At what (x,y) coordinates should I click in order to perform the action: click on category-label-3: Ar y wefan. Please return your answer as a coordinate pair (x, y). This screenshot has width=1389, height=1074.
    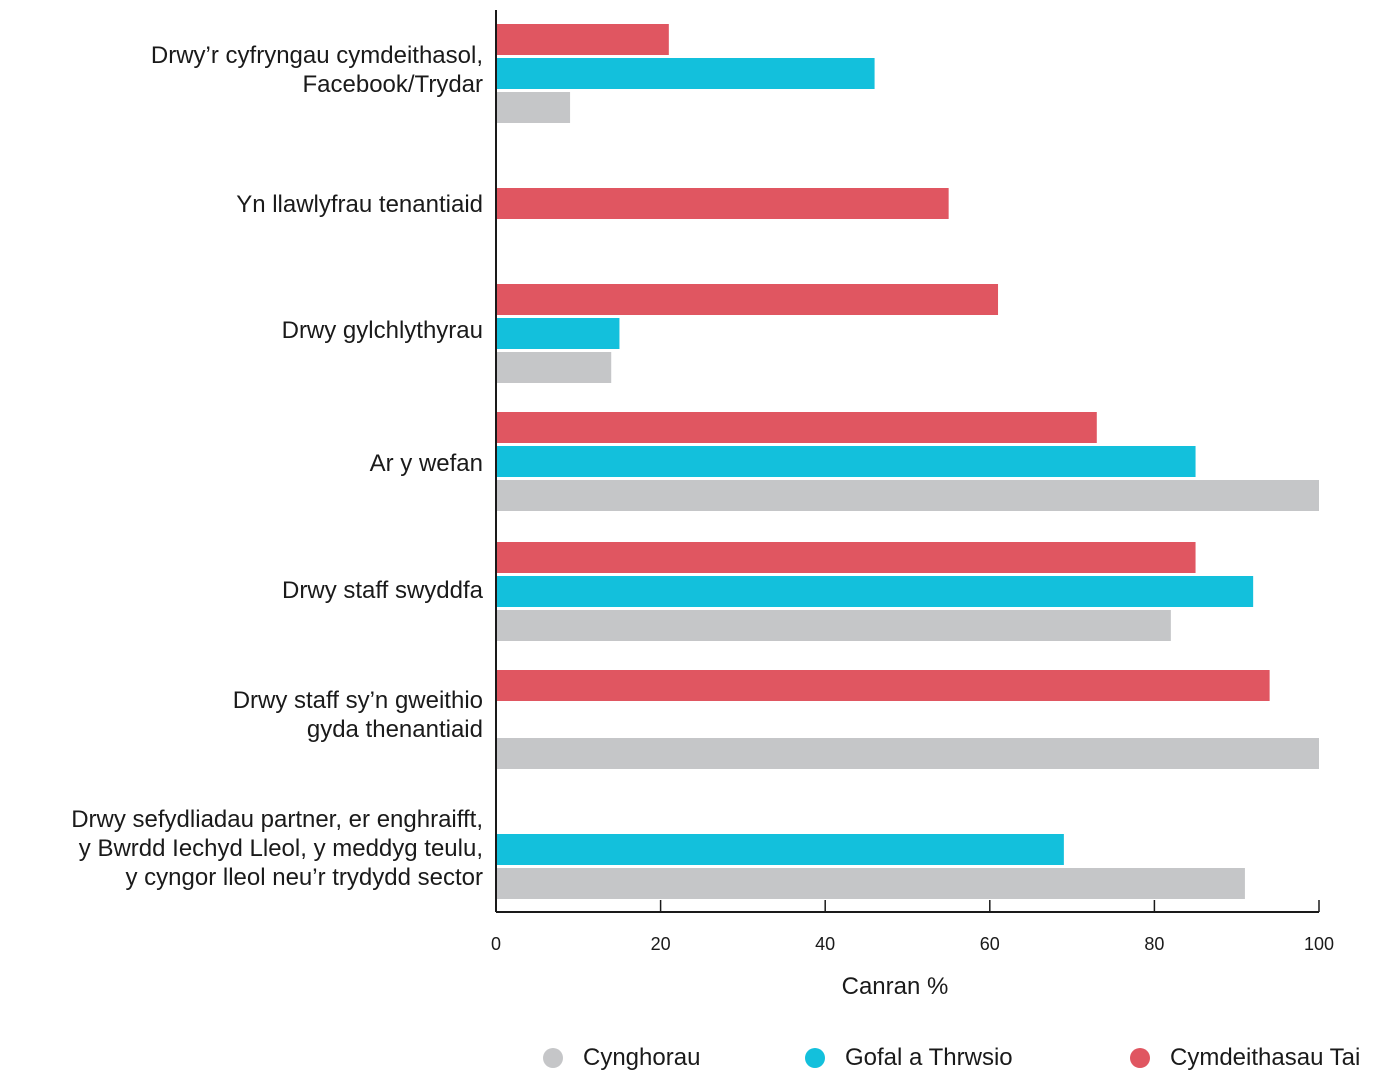
    Looking at the image, I should click on (426, 463).